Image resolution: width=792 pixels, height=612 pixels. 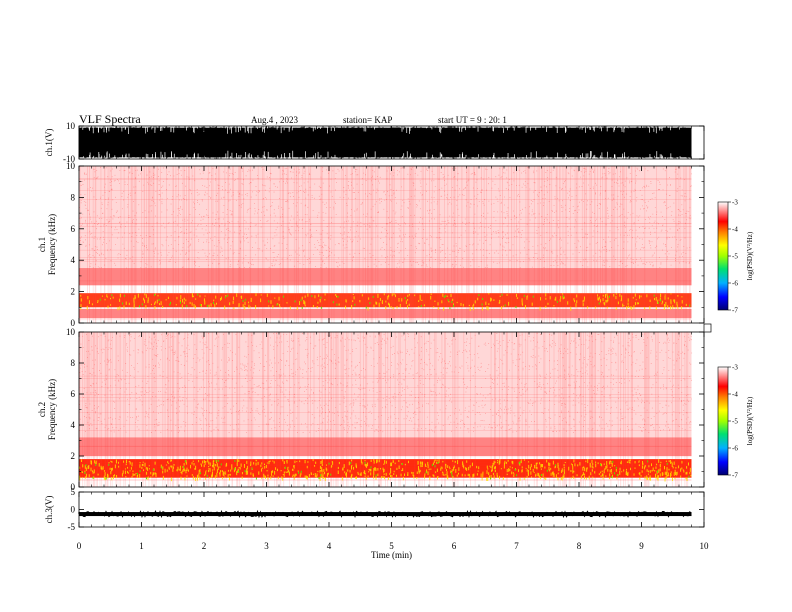 What do you see at coordinates (391, 509) in the screenshot?
I see `plot-area` at bounding box center [391, 509].